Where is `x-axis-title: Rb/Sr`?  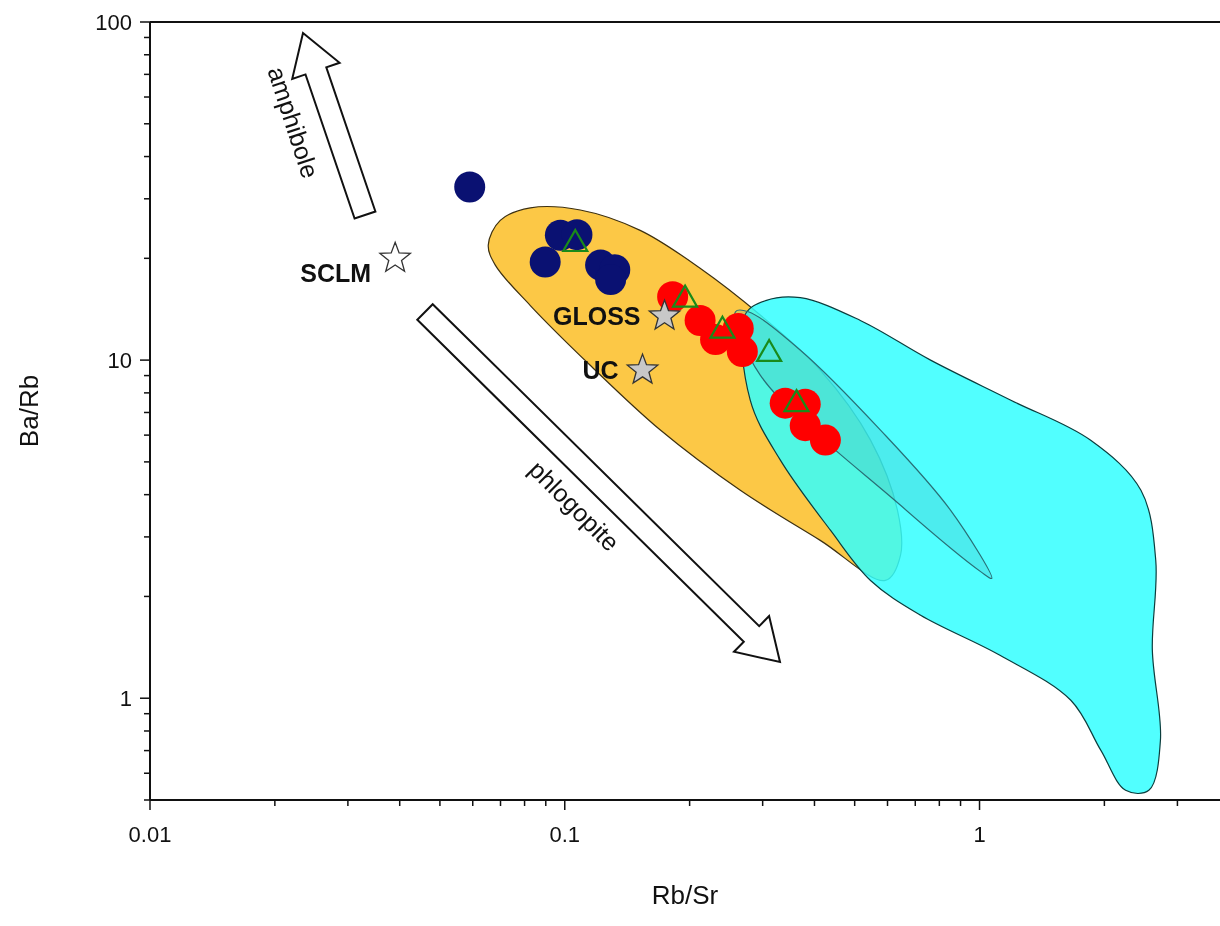
x-axis-title: Rb/Sr is located at coordinates (685, 895).